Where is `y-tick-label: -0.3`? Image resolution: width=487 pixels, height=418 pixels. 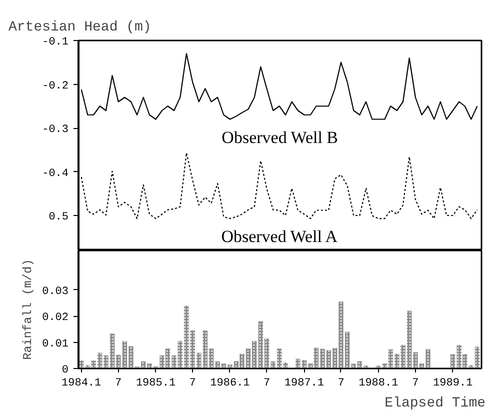
y-tick-label: -0.3 is located at coordinates (55, 130).